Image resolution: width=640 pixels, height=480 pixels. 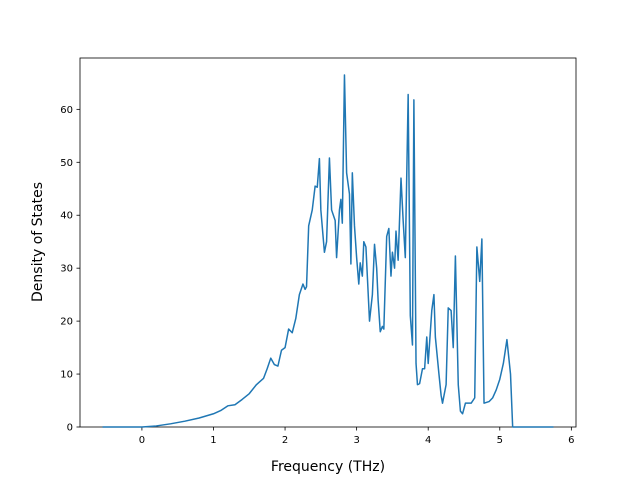 I want to click on x-tick-label: 1, so click(x=213, y=440).